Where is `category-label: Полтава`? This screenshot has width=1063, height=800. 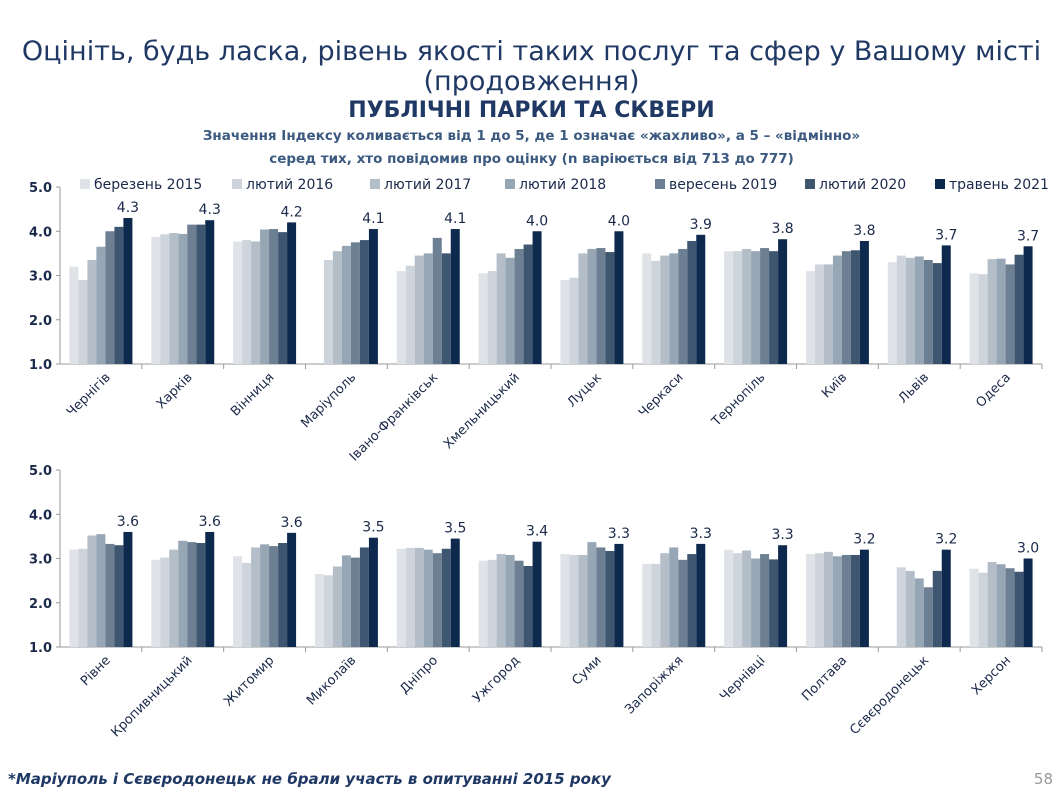
category-label: Полтава is located at coordinates (824, 678).